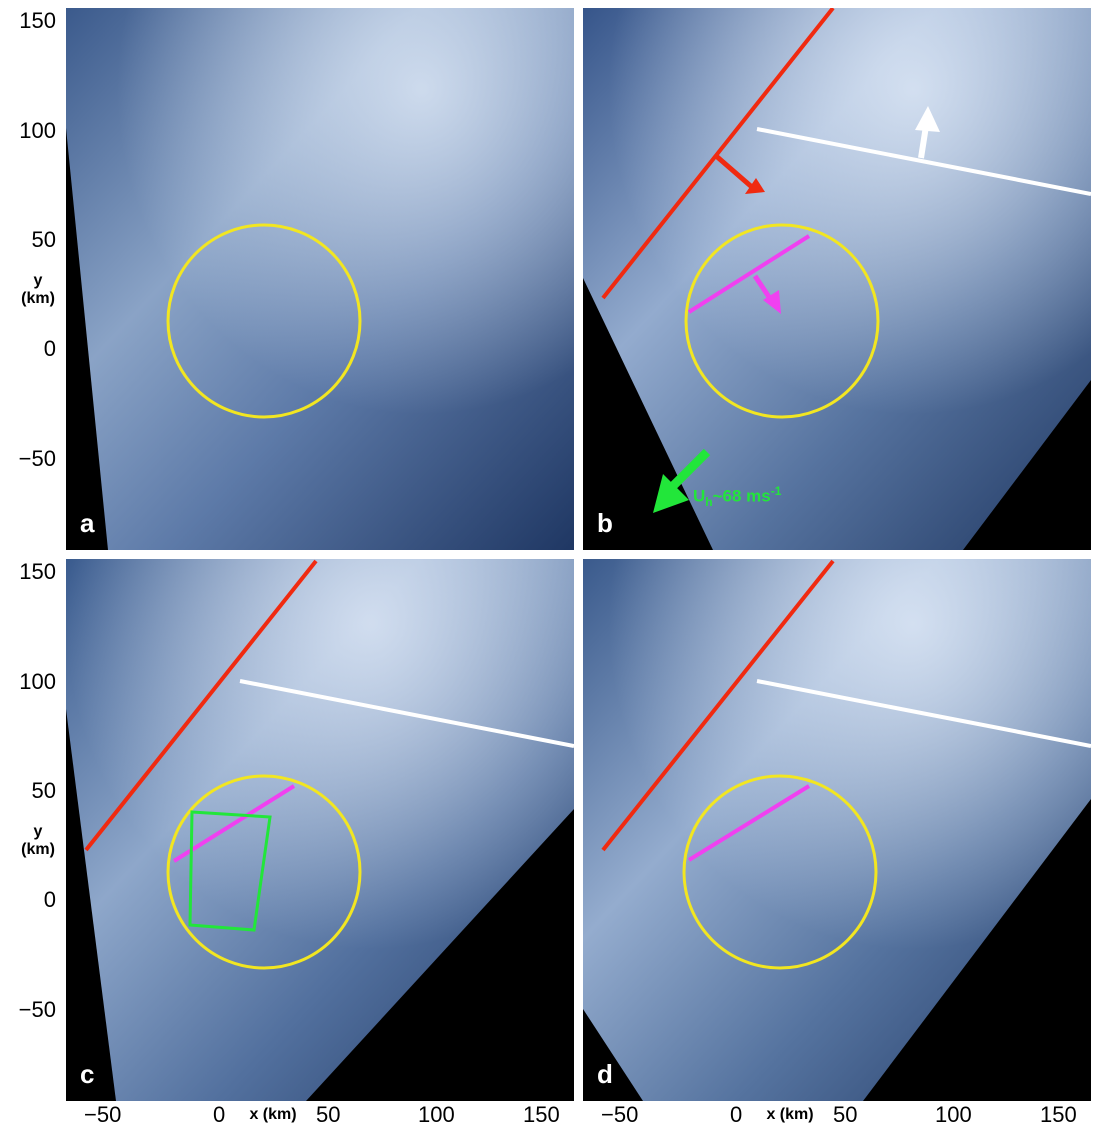  Describe the element at coordinates (709, 502) in the screenshot. I see `wind-subscript: h` at that location.